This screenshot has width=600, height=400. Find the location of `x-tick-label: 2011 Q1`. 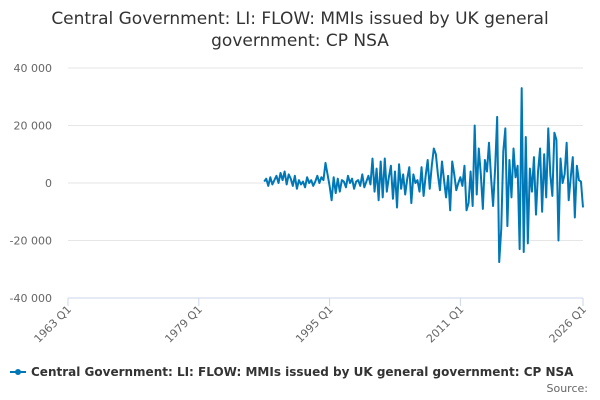

x-tick-label: 2011 Q1 is located at coordinates (445, 324).